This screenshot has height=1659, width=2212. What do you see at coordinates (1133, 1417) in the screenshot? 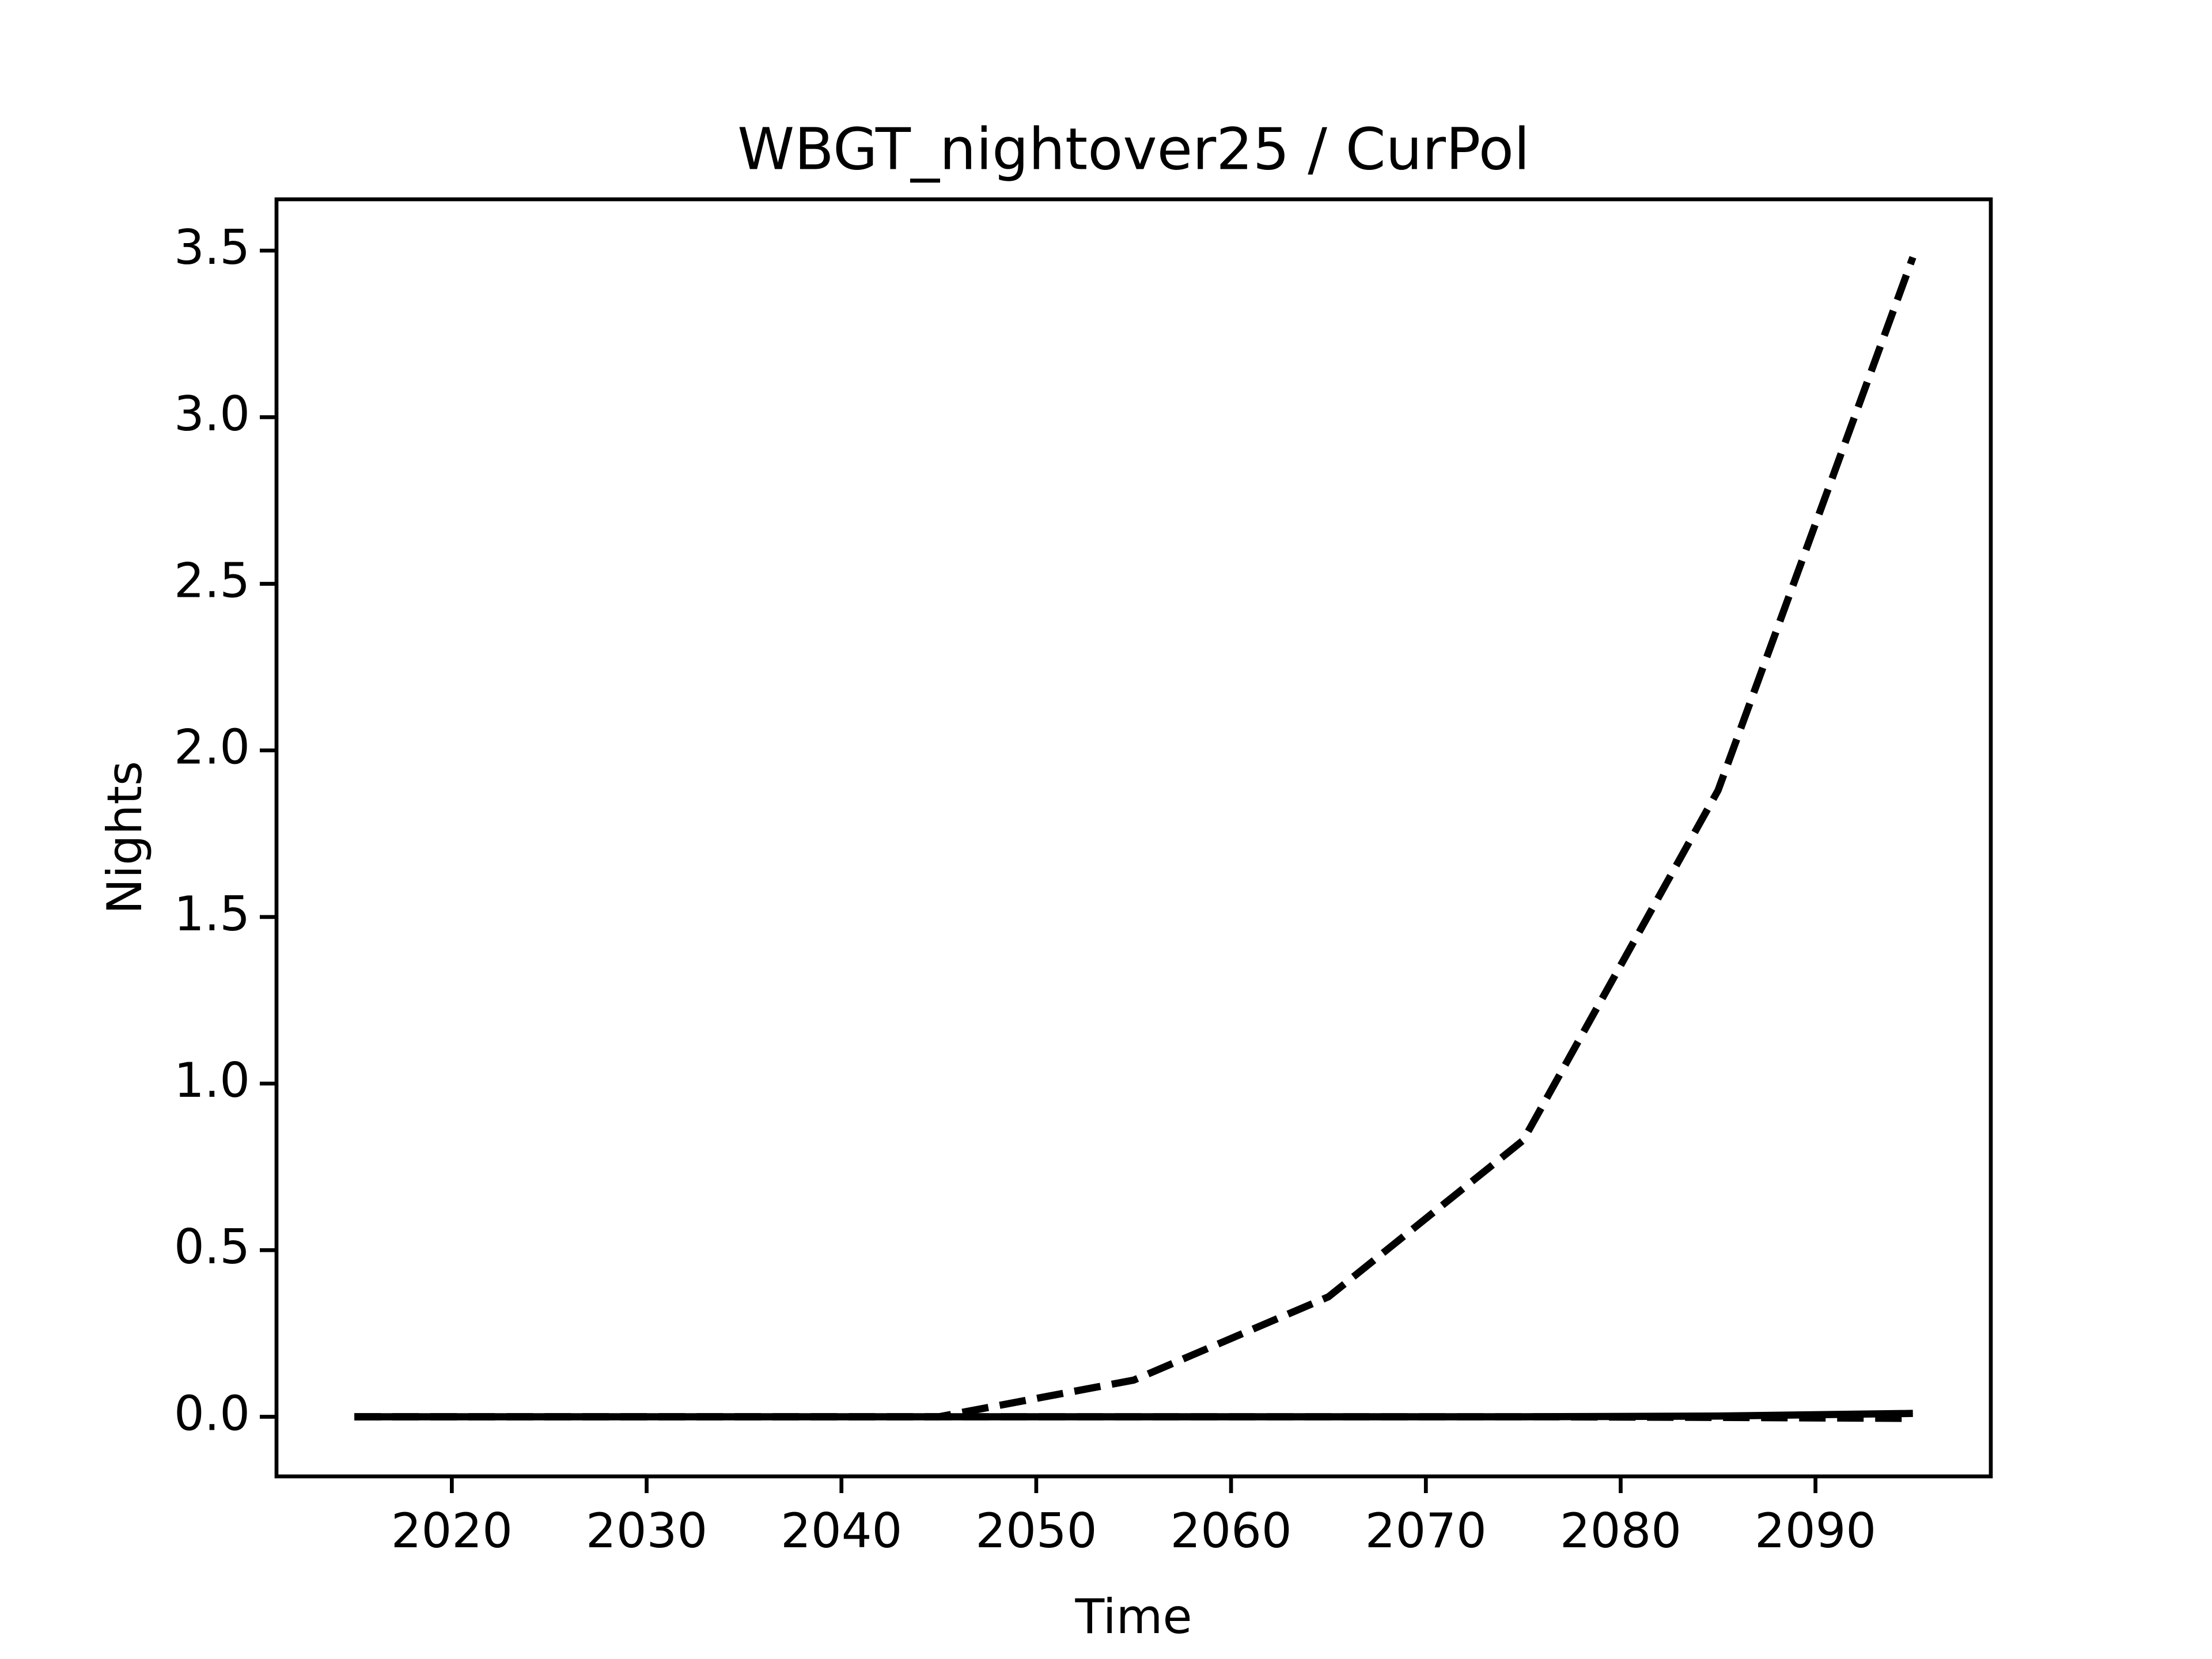
I see `line-series` at bounding box center [1133, 1417].